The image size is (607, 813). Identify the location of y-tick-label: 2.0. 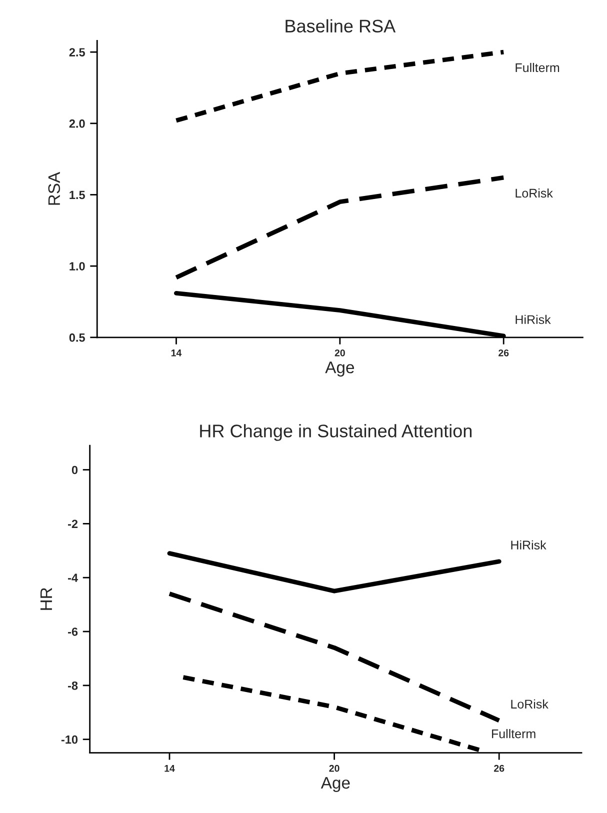
(77, 123).